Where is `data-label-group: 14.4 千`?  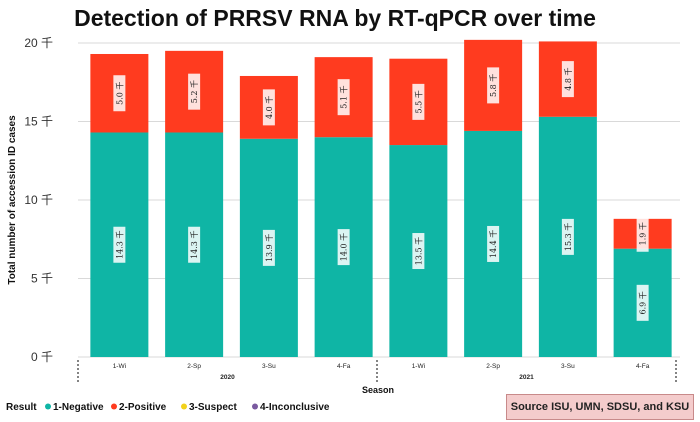
data-label-group: 14.4 千 is located at coordinates (493, 243).